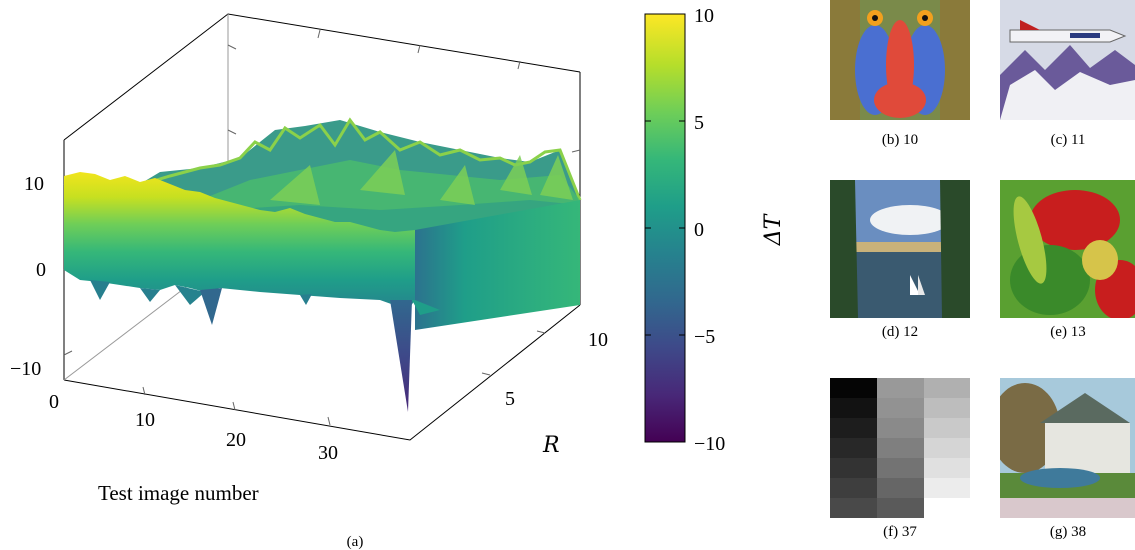  What do you see at coordinates (236, 440) in the screenshot?
I see `x-tick-20: 20` at bounding box center [236, 440].